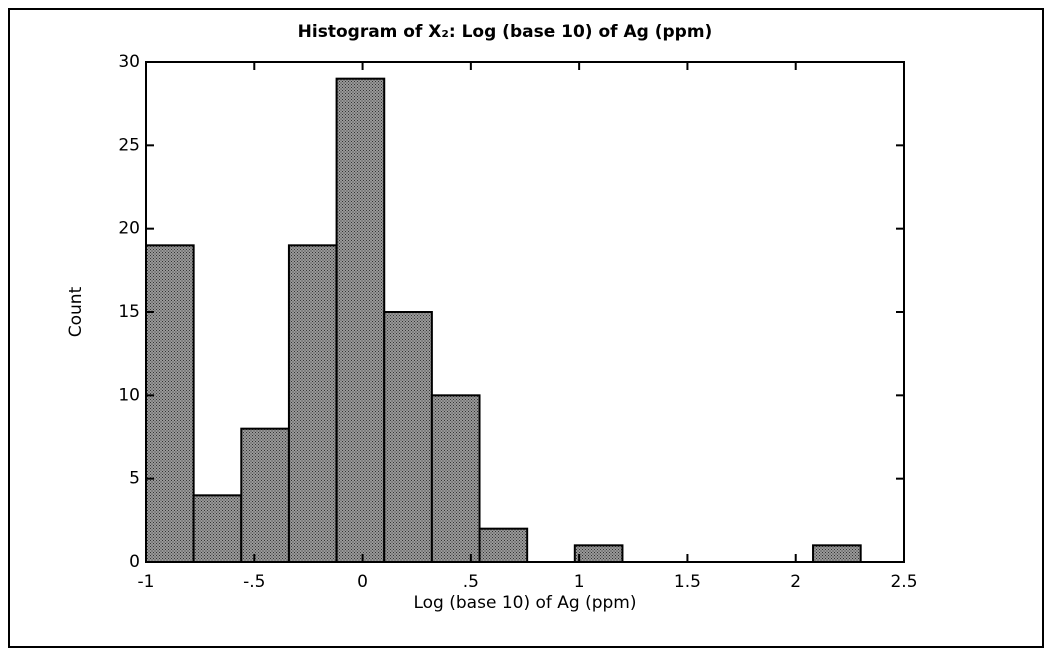 The width and height of the screenshot is (1052, 656). What do you see at coordinates (579, 582) in the screenshot?
I see `x-tick-label: 1` at bounding box center [579, 582].